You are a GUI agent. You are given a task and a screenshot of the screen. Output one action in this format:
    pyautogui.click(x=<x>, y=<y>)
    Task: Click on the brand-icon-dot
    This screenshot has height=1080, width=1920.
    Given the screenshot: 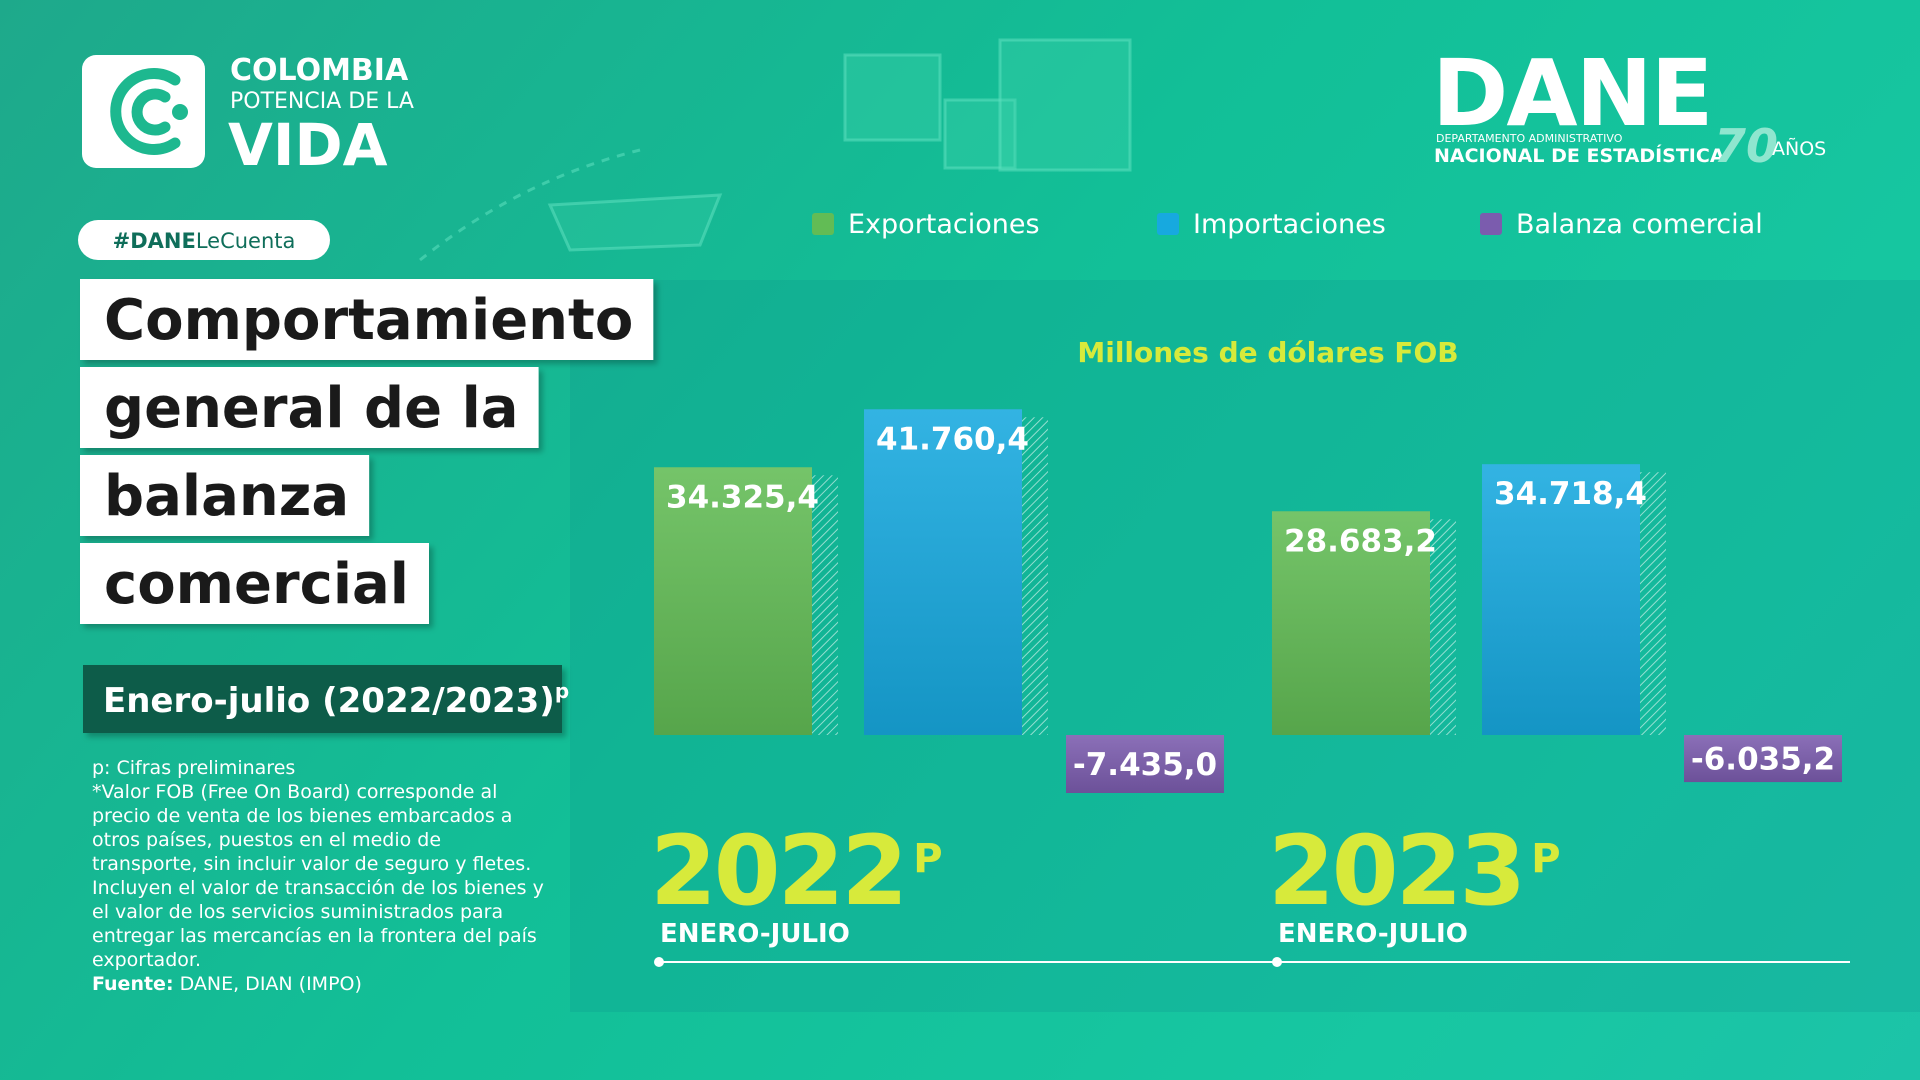 What is the action you would take?
    pyautogui.click(x=180, y=112)
    